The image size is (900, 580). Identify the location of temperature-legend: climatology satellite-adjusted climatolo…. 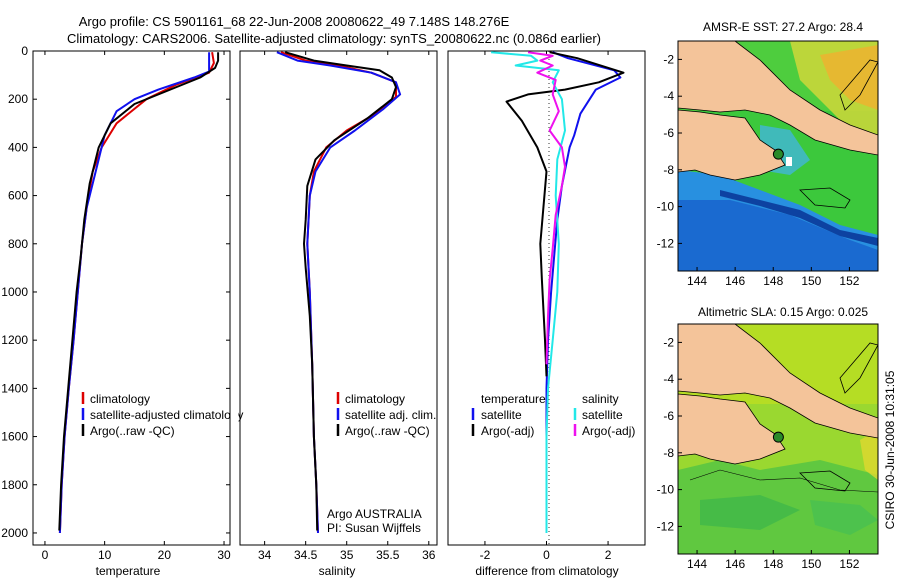
(162, 415).